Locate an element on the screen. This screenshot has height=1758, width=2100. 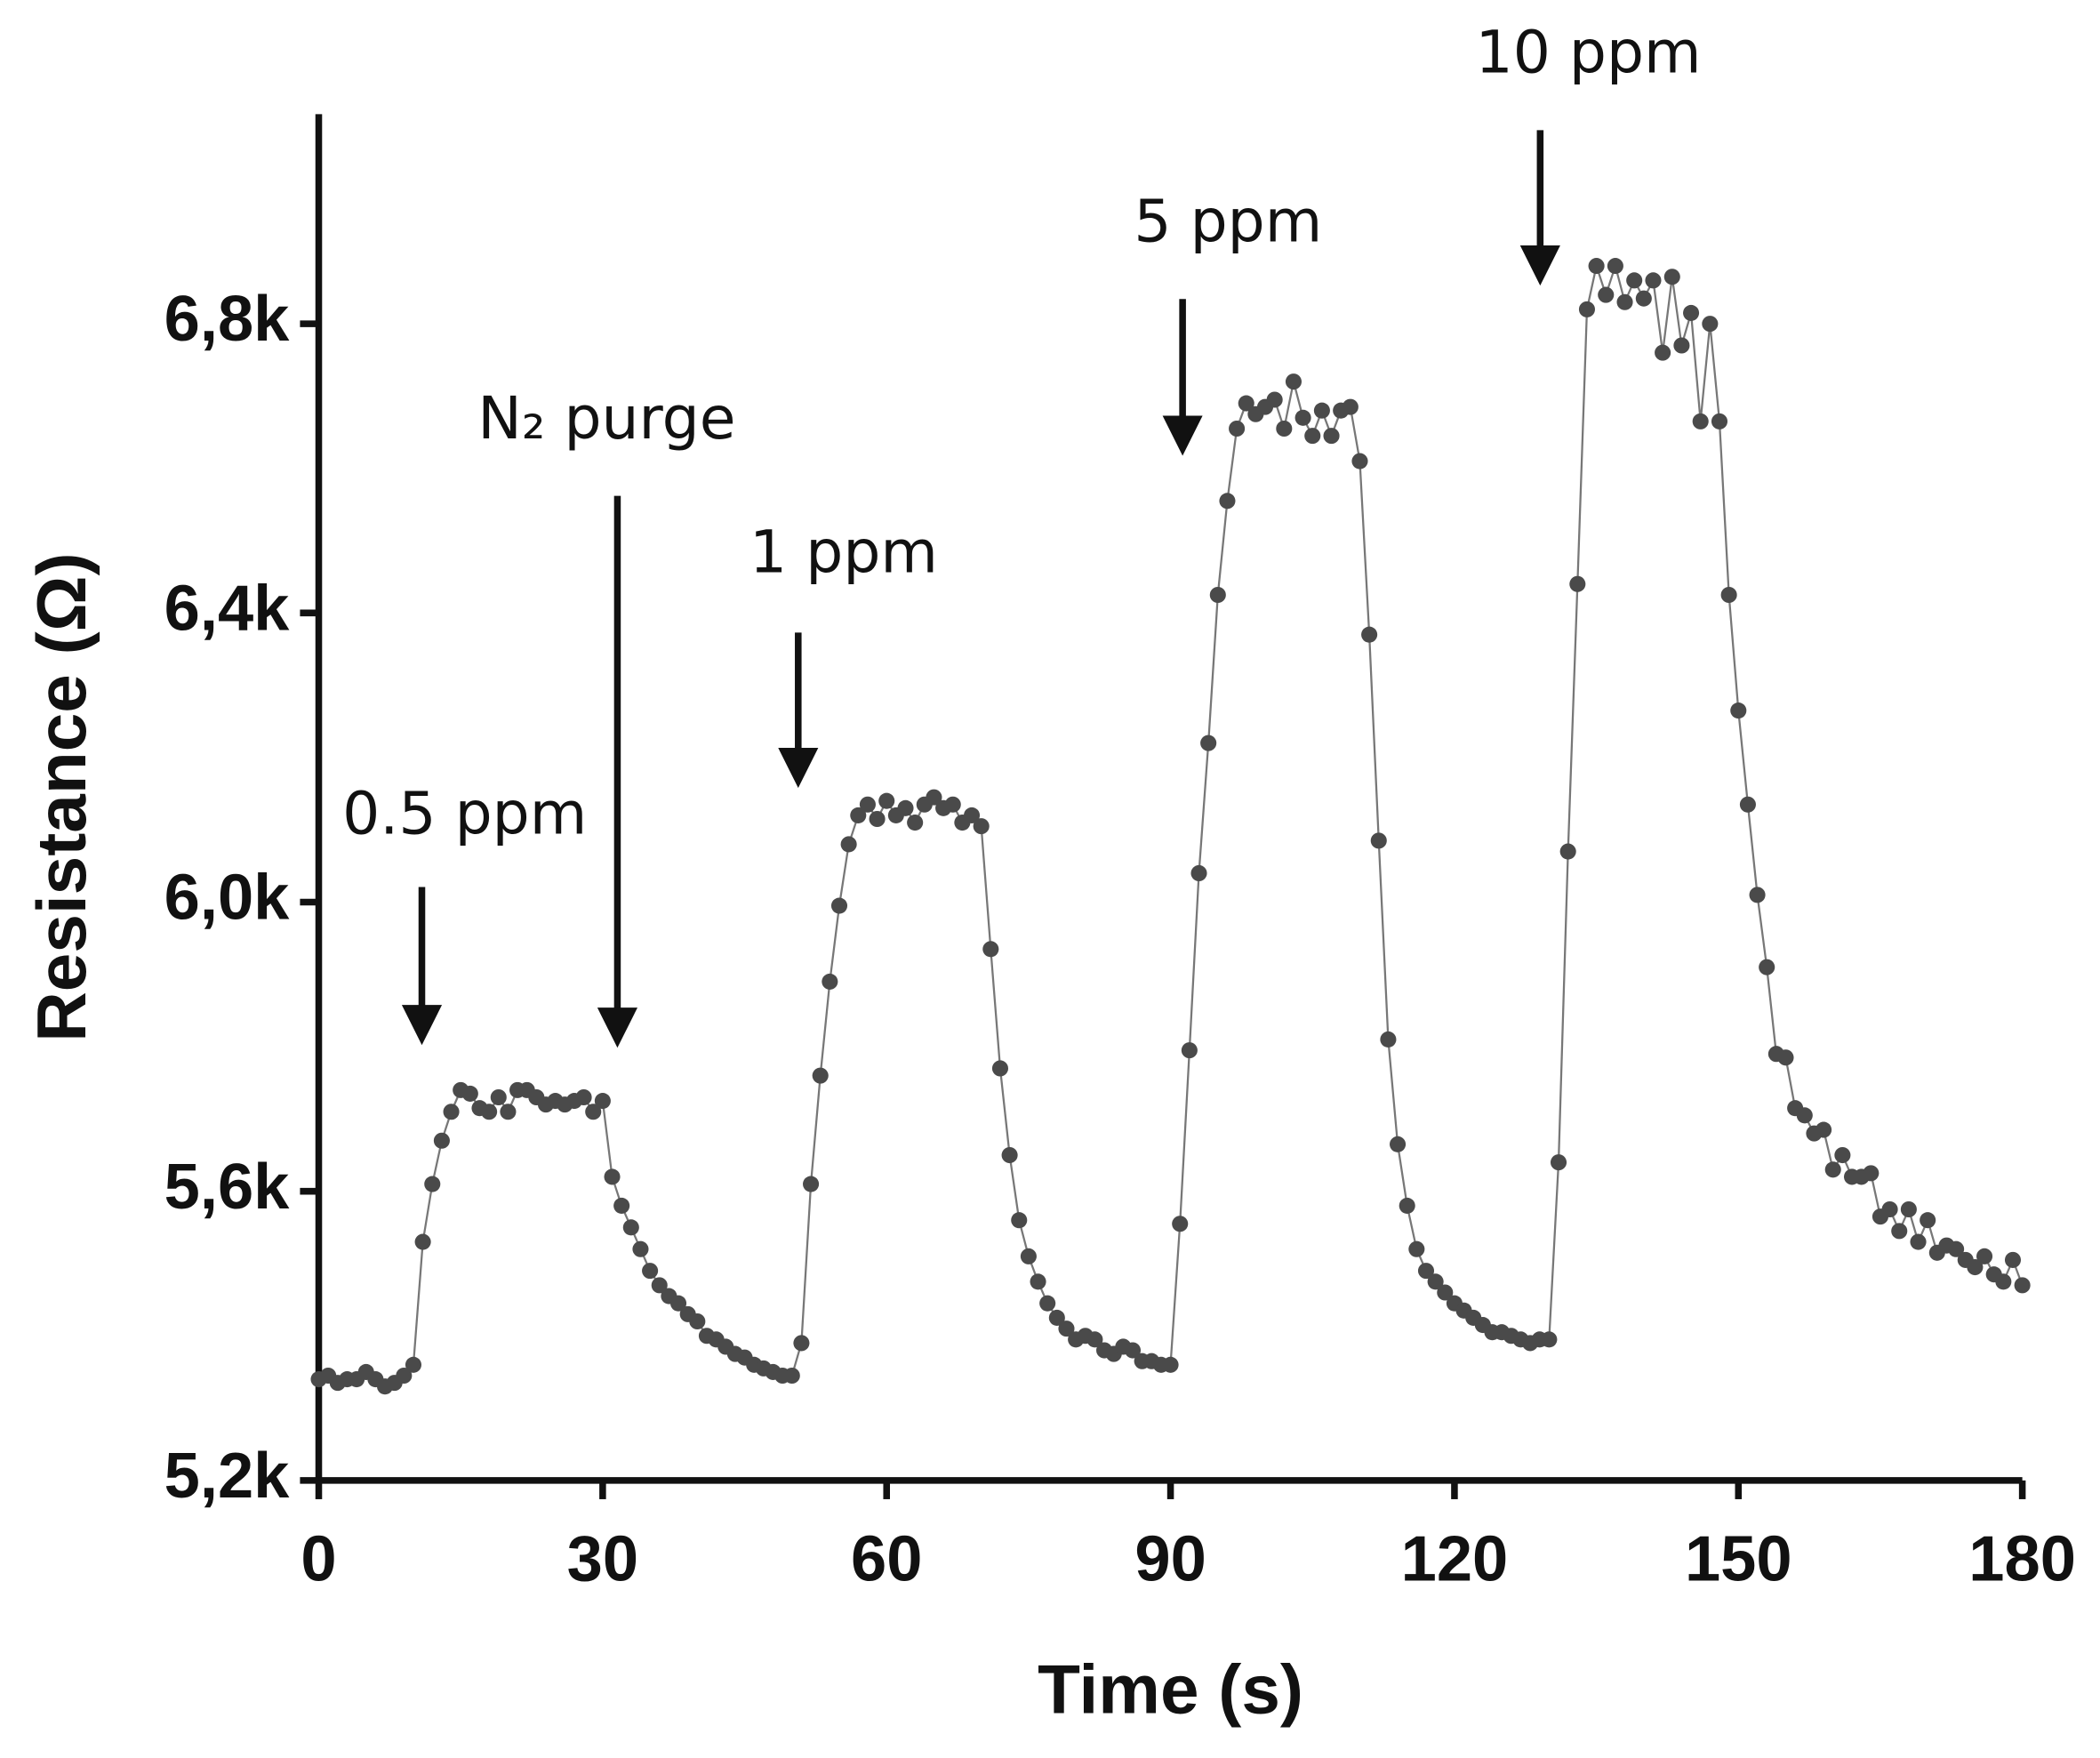
x-tick-label: 150 is located at coordinates (1738, 1558).